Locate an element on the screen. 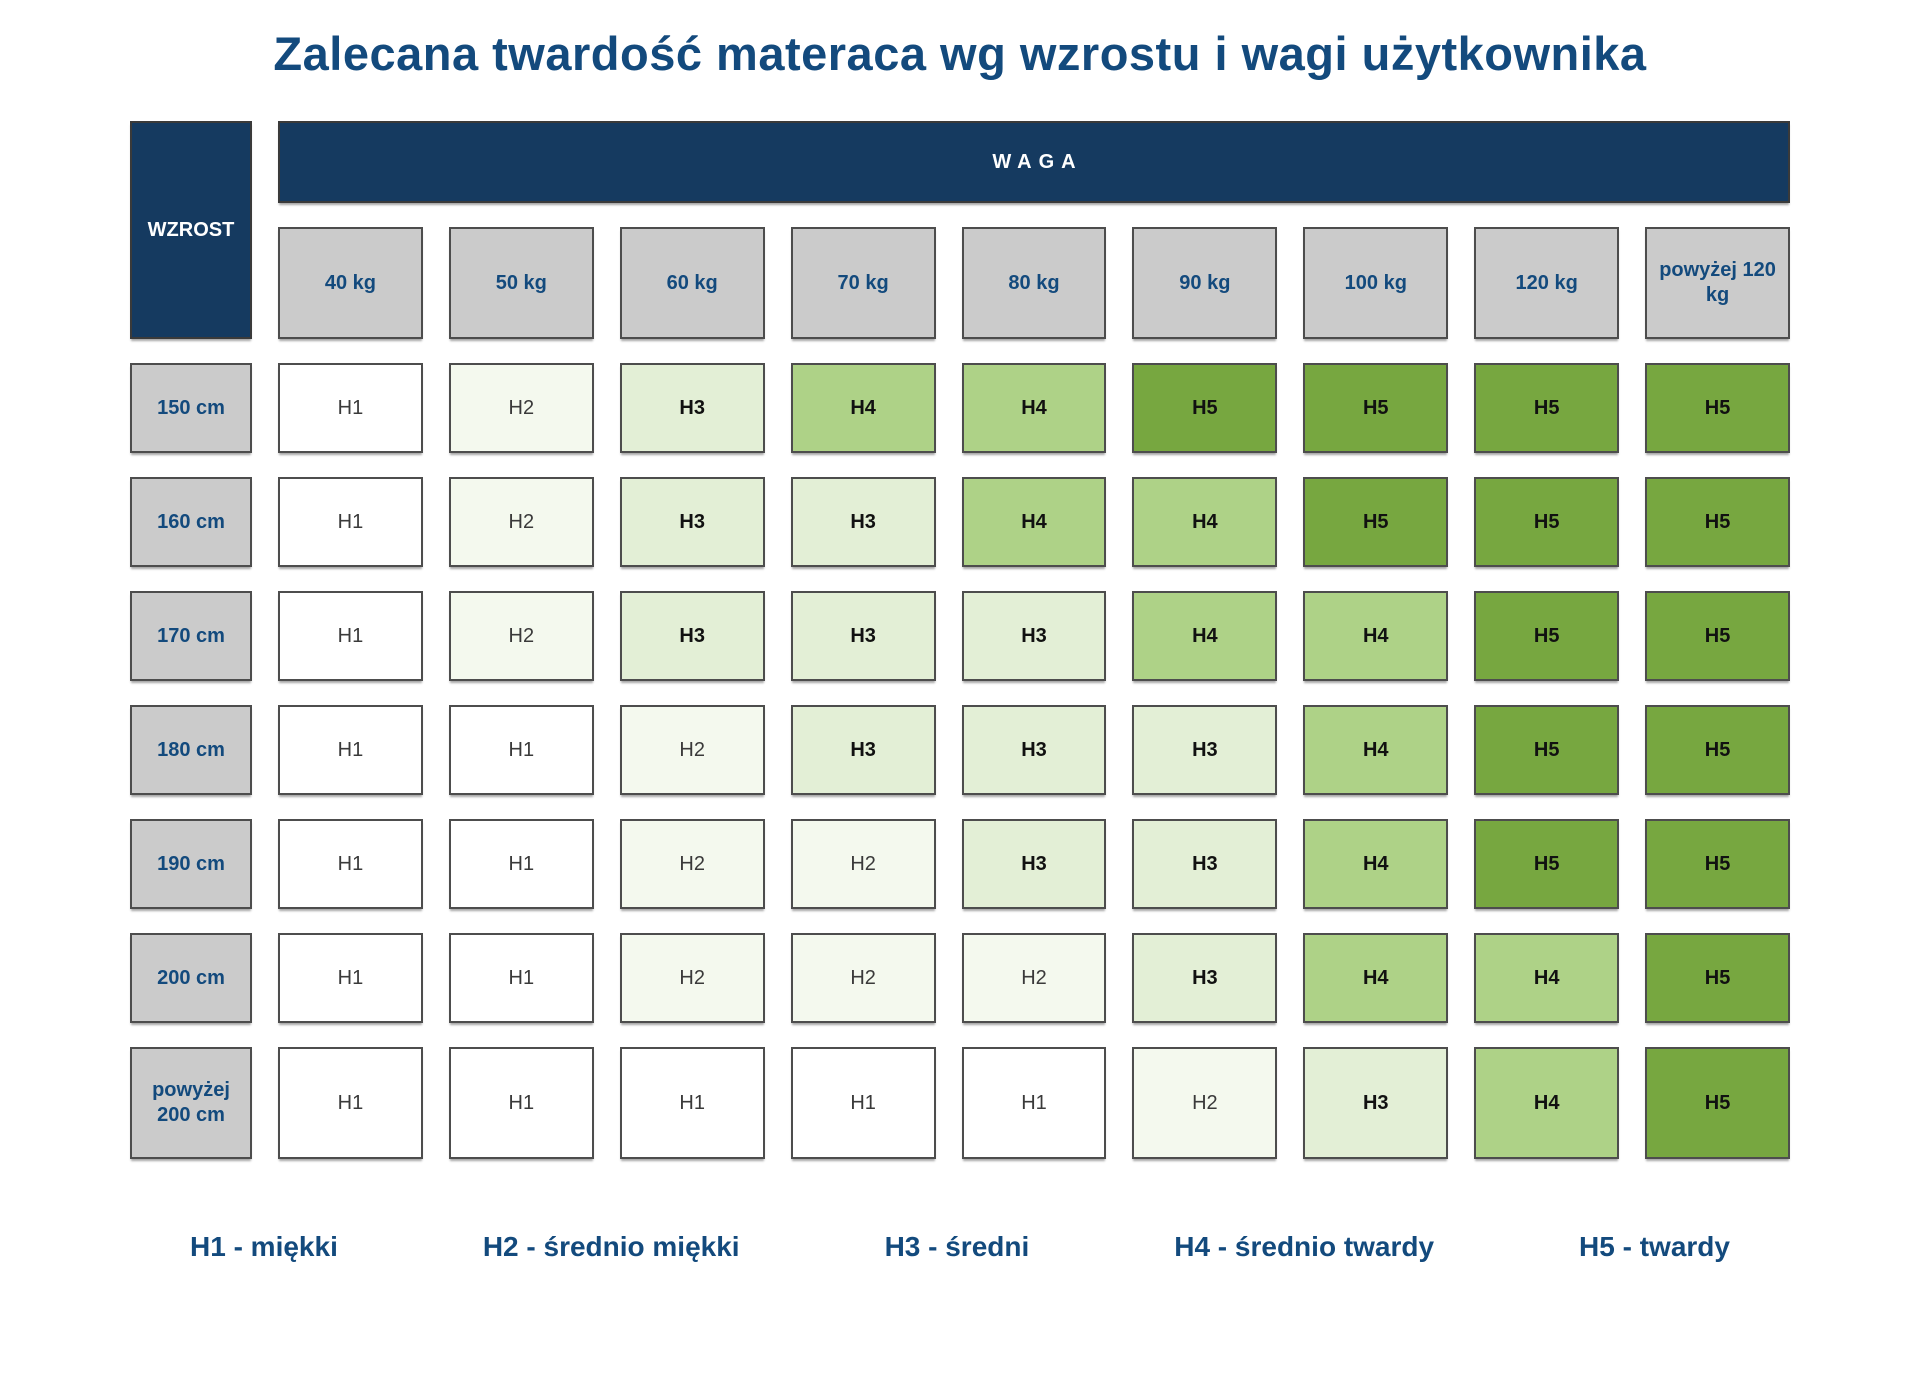 This screenshot has width=1920, height=1383. legend-item: H1 - miękki is located at coordinates (264, 1246).